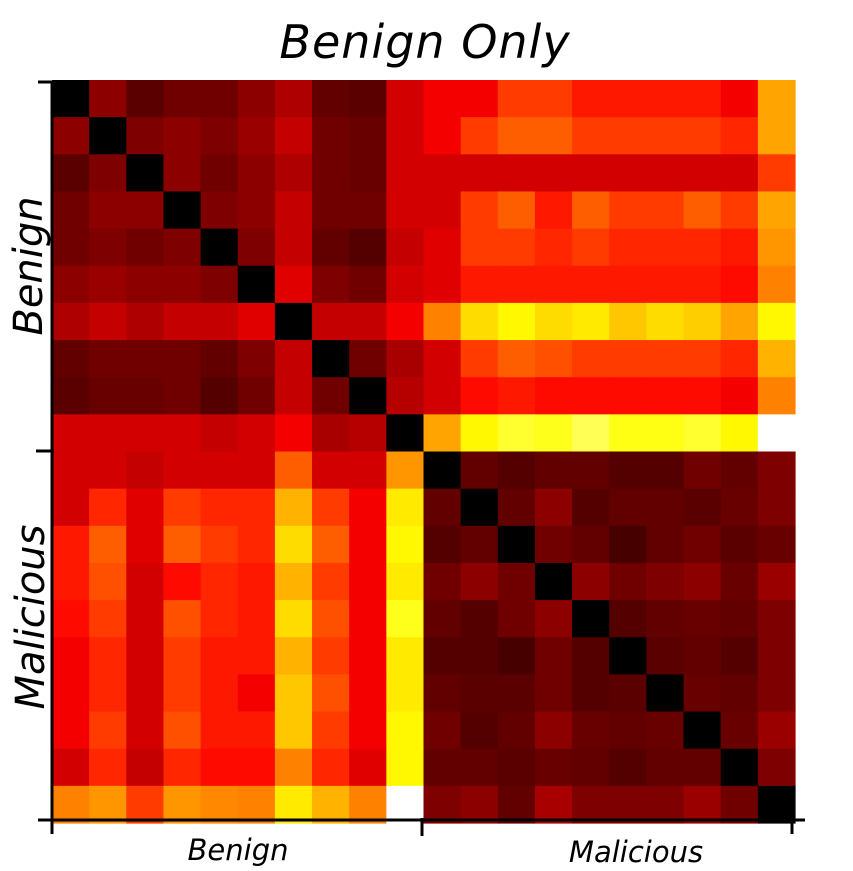 The width and height of the screenshot is (853, 871). Describe the element at coordinates (553, 433) in the screenshot. I see `heatmap-cell-r9-c13` at that location.